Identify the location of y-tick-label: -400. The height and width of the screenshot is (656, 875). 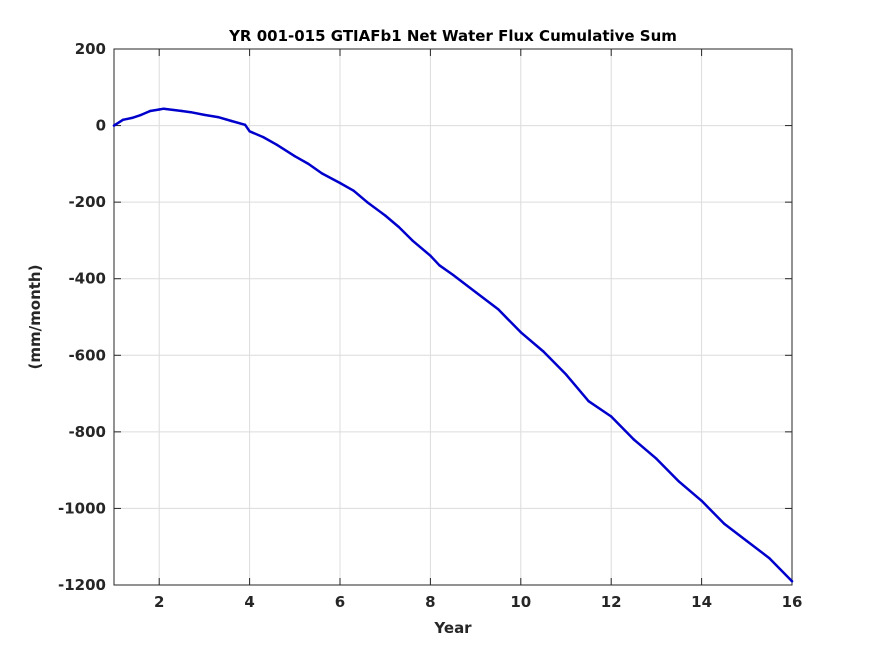
(87, 279).